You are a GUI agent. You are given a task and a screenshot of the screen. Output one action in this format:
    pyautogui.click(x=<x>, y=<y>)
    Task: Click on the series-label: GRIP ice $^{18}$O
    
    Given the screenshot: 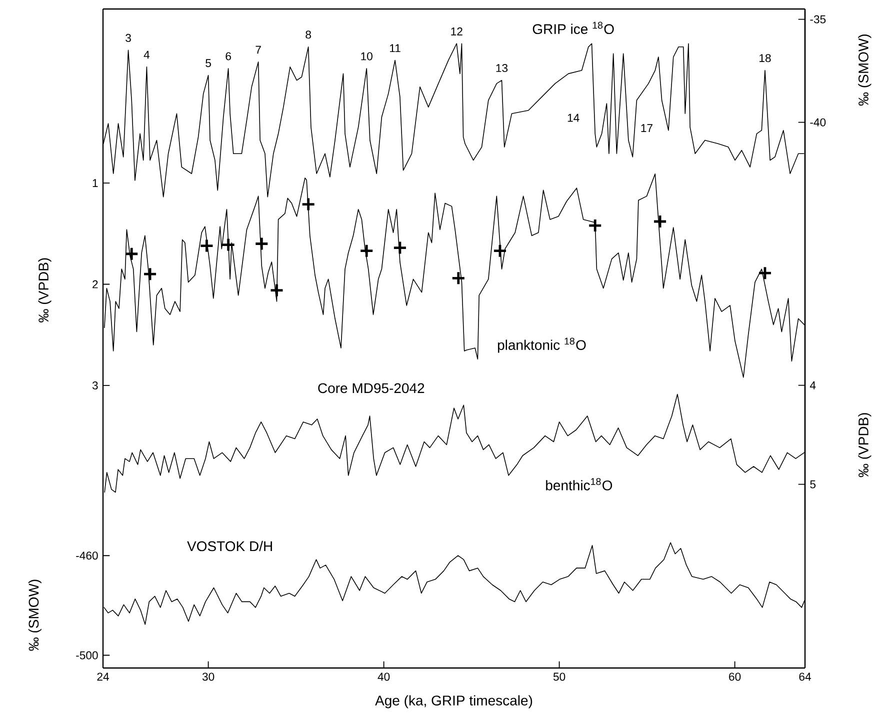 What is the action you would take?
    pyautogui.click(x=573, y=28)
    